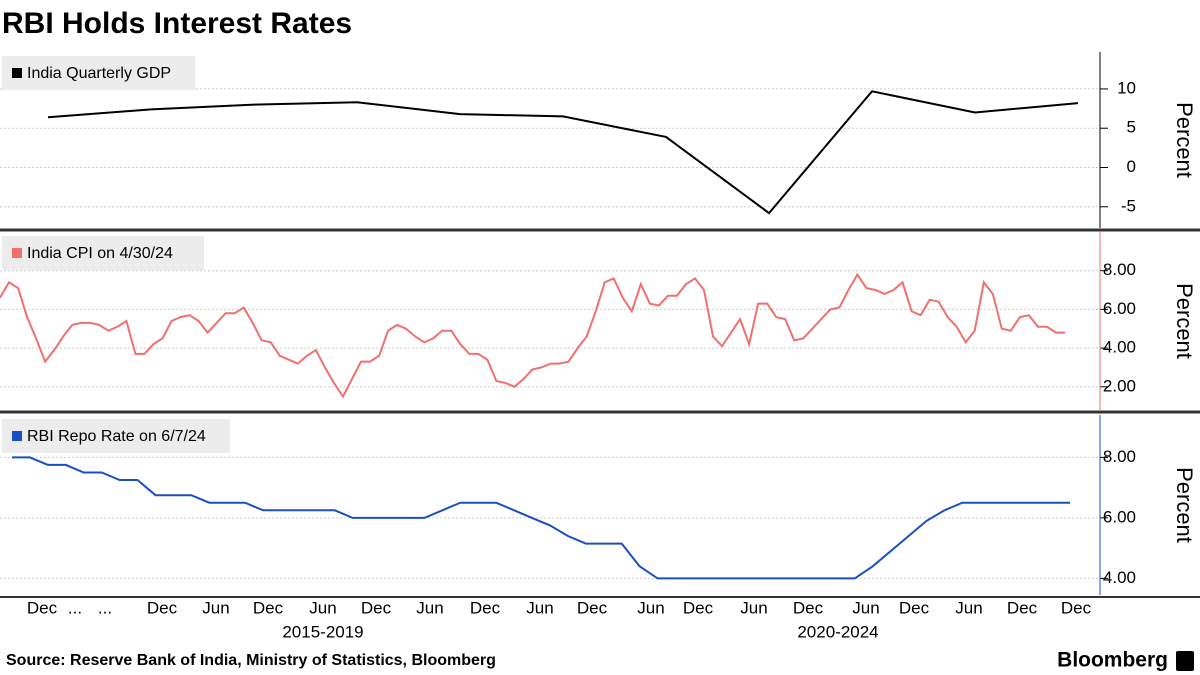 The width and height of the screenshot is (1200, 675). Describe the element at coordinates (1128, 205) in the screenshot. I see `y-tick-label: -5` at that location.